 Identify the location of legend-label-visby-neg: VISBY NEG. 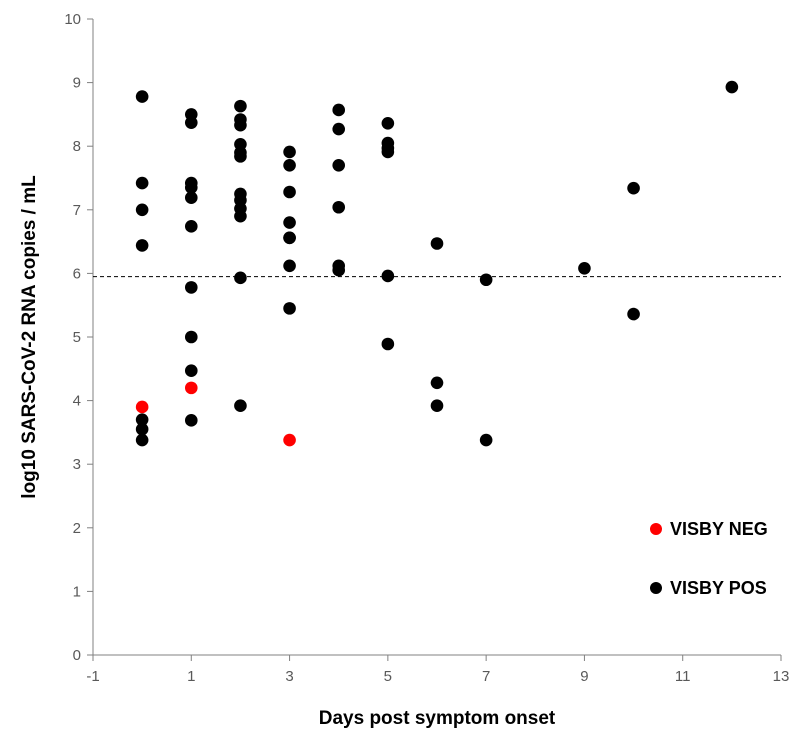
(719, 529).